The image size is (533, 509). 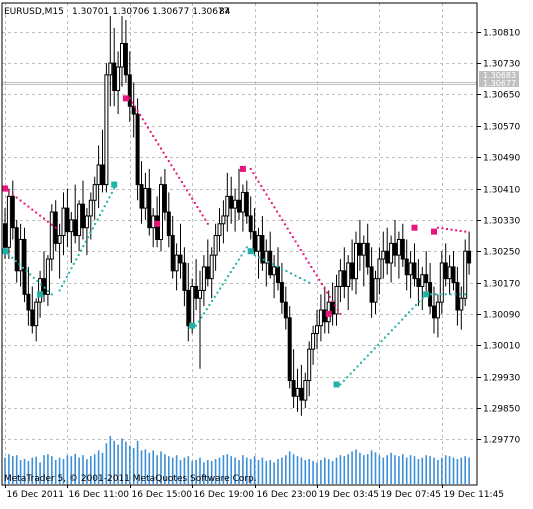 I want to click on price-tag-lower, so click(x=499, y=83).